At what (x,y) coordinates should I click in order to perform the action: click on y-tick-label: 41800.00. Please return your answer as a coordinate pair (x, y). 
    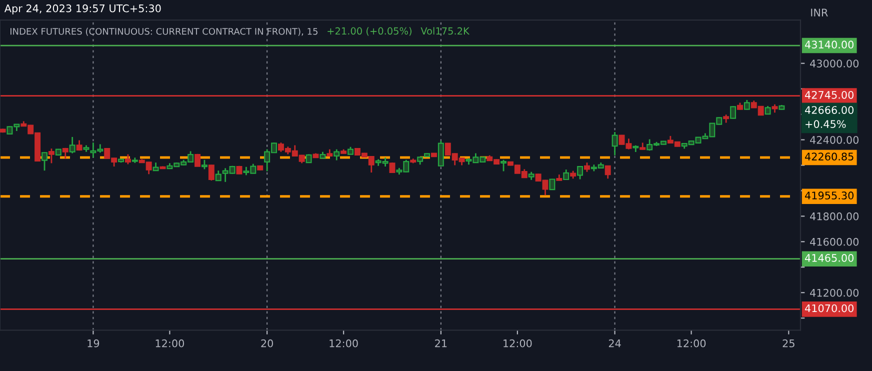
    Looking at the image, I should click on (834, 216).